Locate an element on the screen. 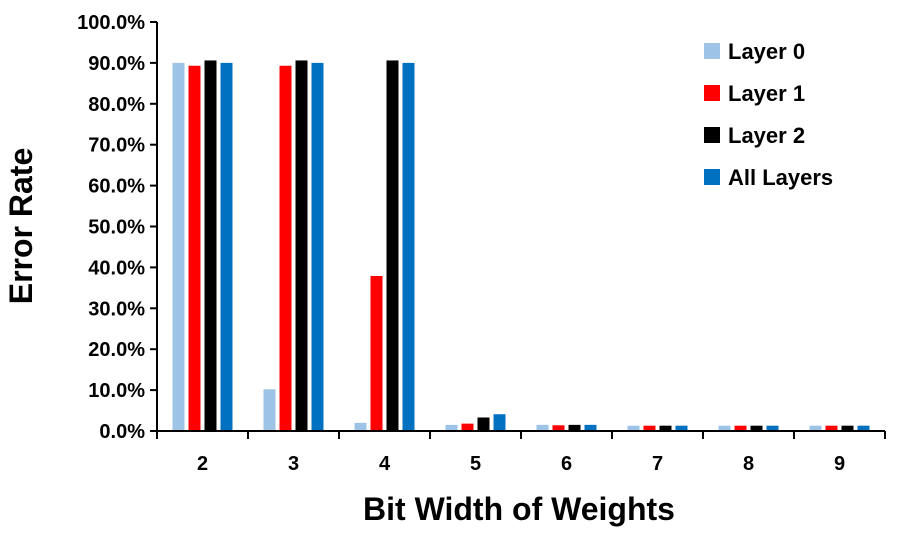 This screenshot has height=534, width=902. x-tick-label: 5 is located at coordinates (475, 464).